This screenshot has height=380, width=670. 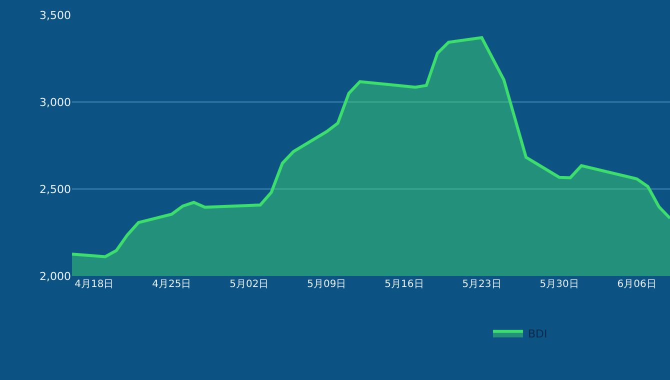 What do you see at coordinates (559, 284) in the screenshot?
I see `x-tick-label: 5月30日` at bounding box center [559, 284].